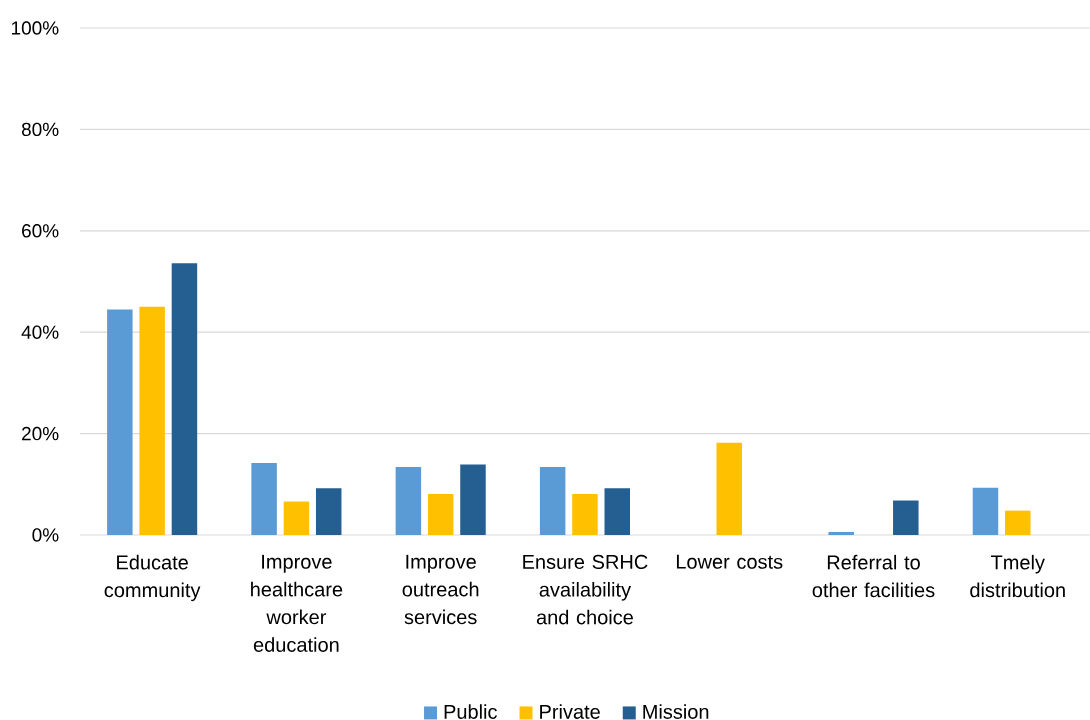  Describe the element at coordinates (35, 28) in the screenshot. I see `y-tick-label: 100%` at that location.